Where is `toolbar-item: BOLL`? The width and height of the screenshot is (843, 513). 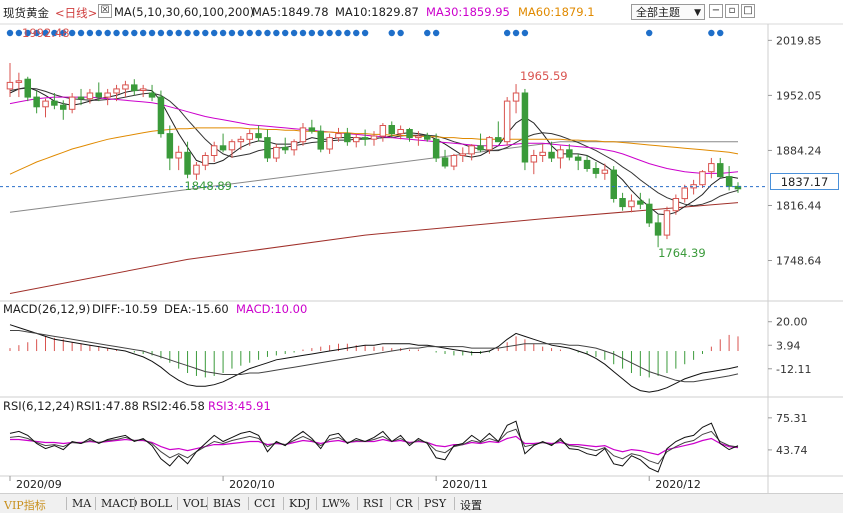
toolbar-item: BOLL is located at coordinates (156, 503).